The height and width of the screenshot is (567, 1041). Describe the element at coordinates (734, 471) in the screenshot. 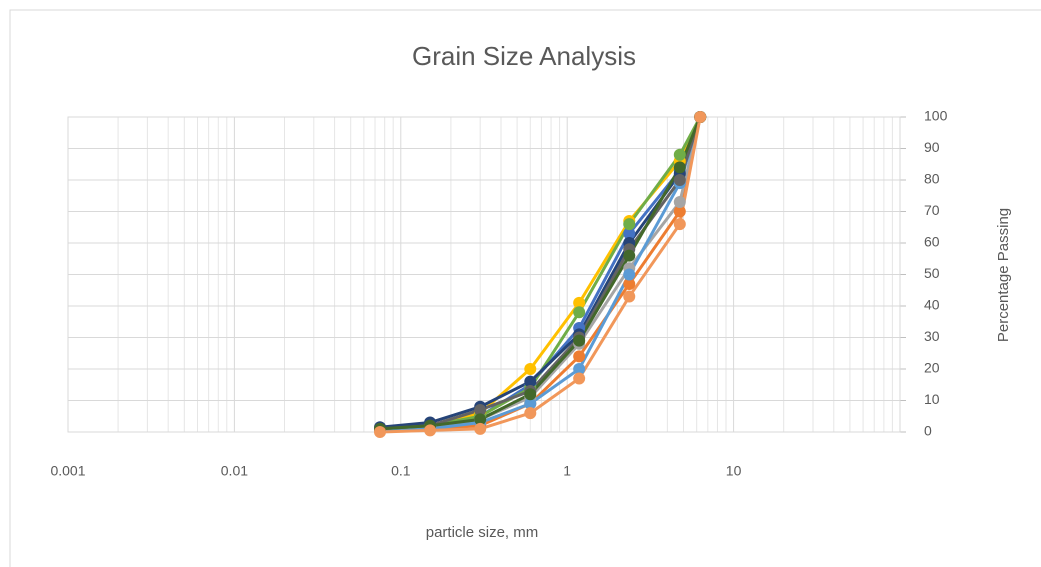

I see `x-tick-label: 10` at that location.